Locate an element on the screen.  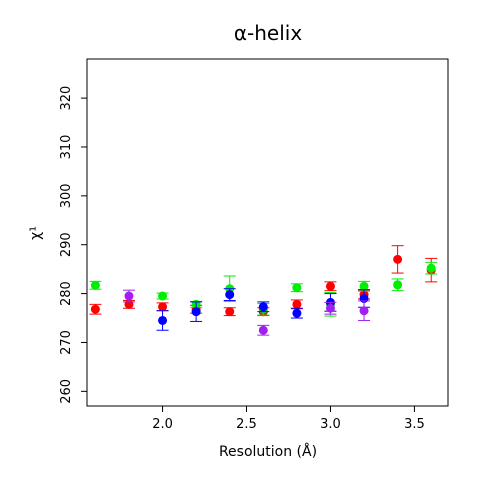
y-axis: 260 270 280 290 300 310 320 is located at coordinates (73, 245).